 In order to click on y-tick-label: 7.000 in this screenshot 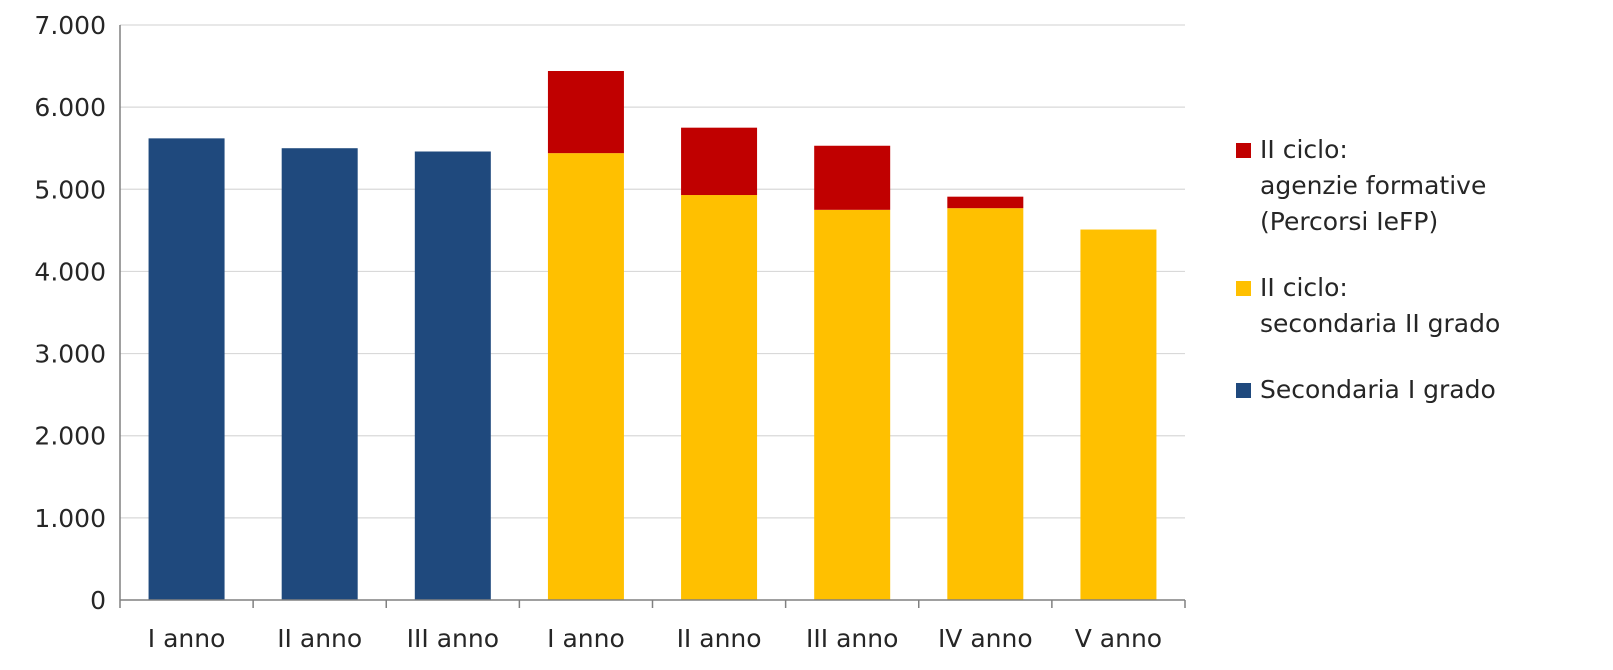, I will do `click(70, 25)`.